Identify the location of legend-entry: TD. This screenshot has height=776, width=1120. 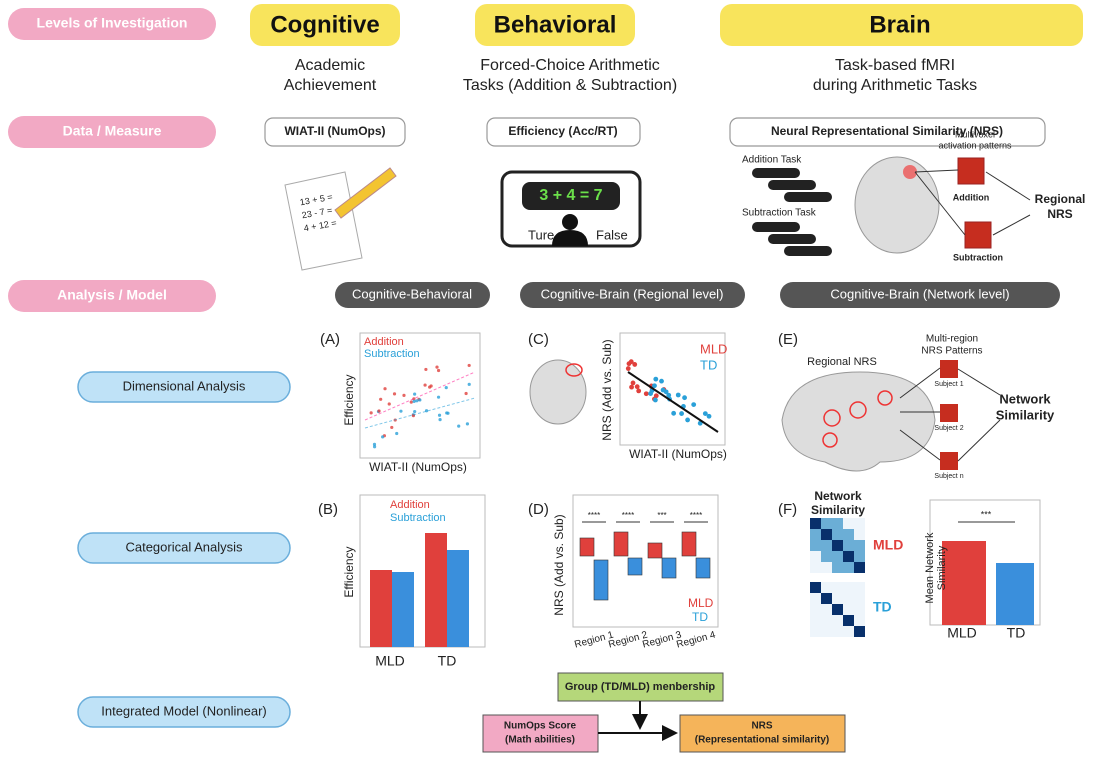
(882, 607).